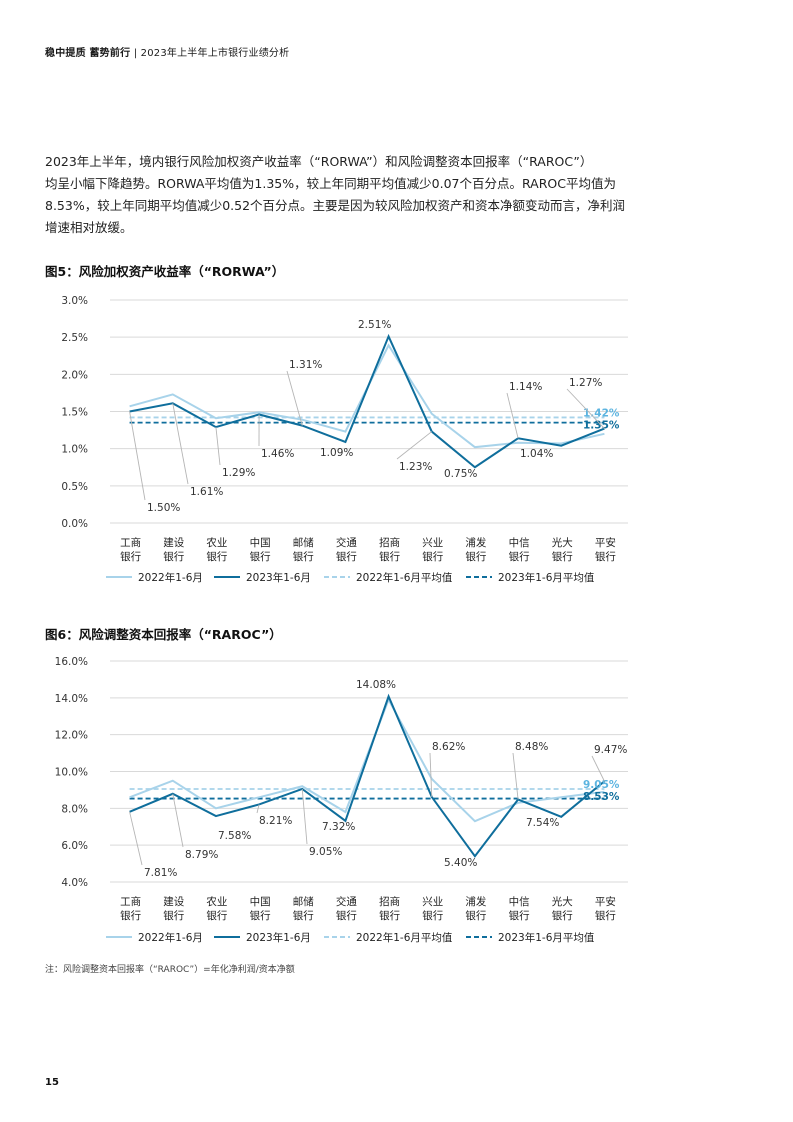  What do you see at coordinates (238, 473) in the screenshot?
I see `data-label: 1.29%` at bounding box center [238, 473].